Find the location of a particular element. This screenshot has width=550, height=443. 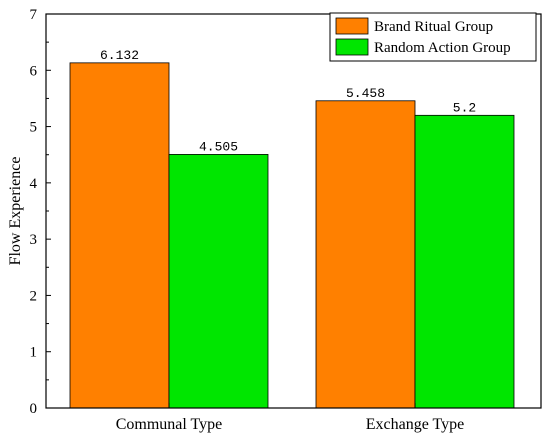

data-label: 6.132 is located at coordinates (119, 55).